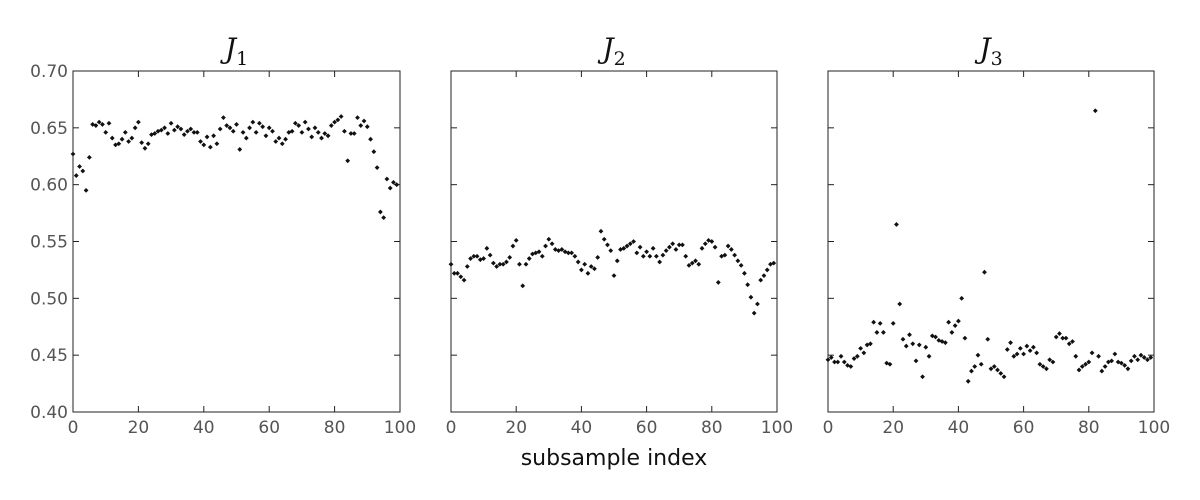 The image size is (1200, 500). Describe the element at coordinates (997, 59) in the screenshot. I see `panel-title-subscript: 3` at that location.